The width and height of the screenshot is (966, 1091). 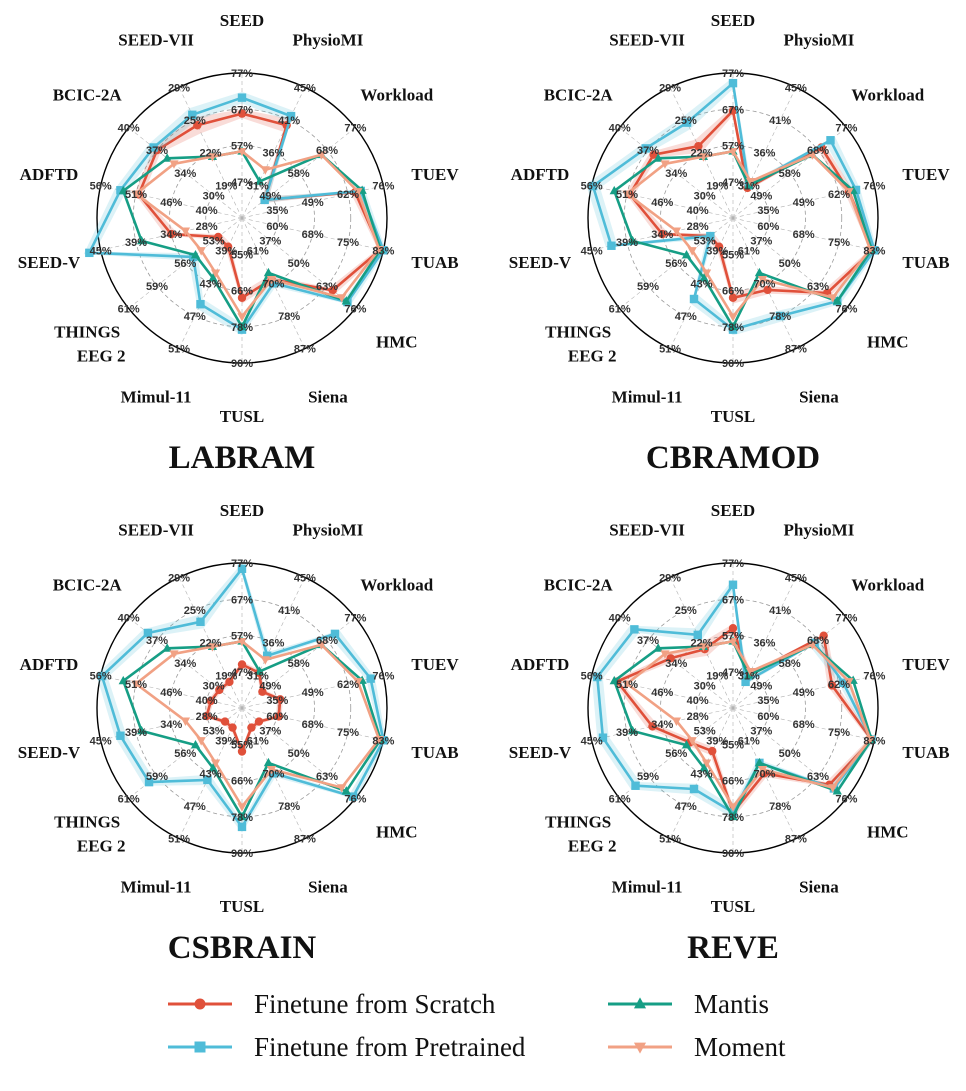 I want to click on tick-label: 46%, so click(x=171, y=203).